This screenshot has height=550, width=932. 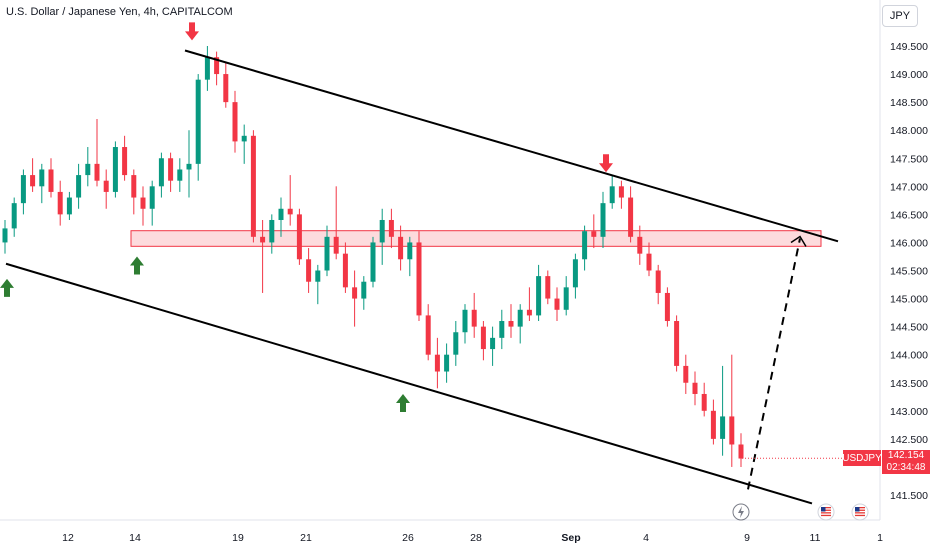 I want to click on y-tick-label: 144.500, so click(x=909, y=328).